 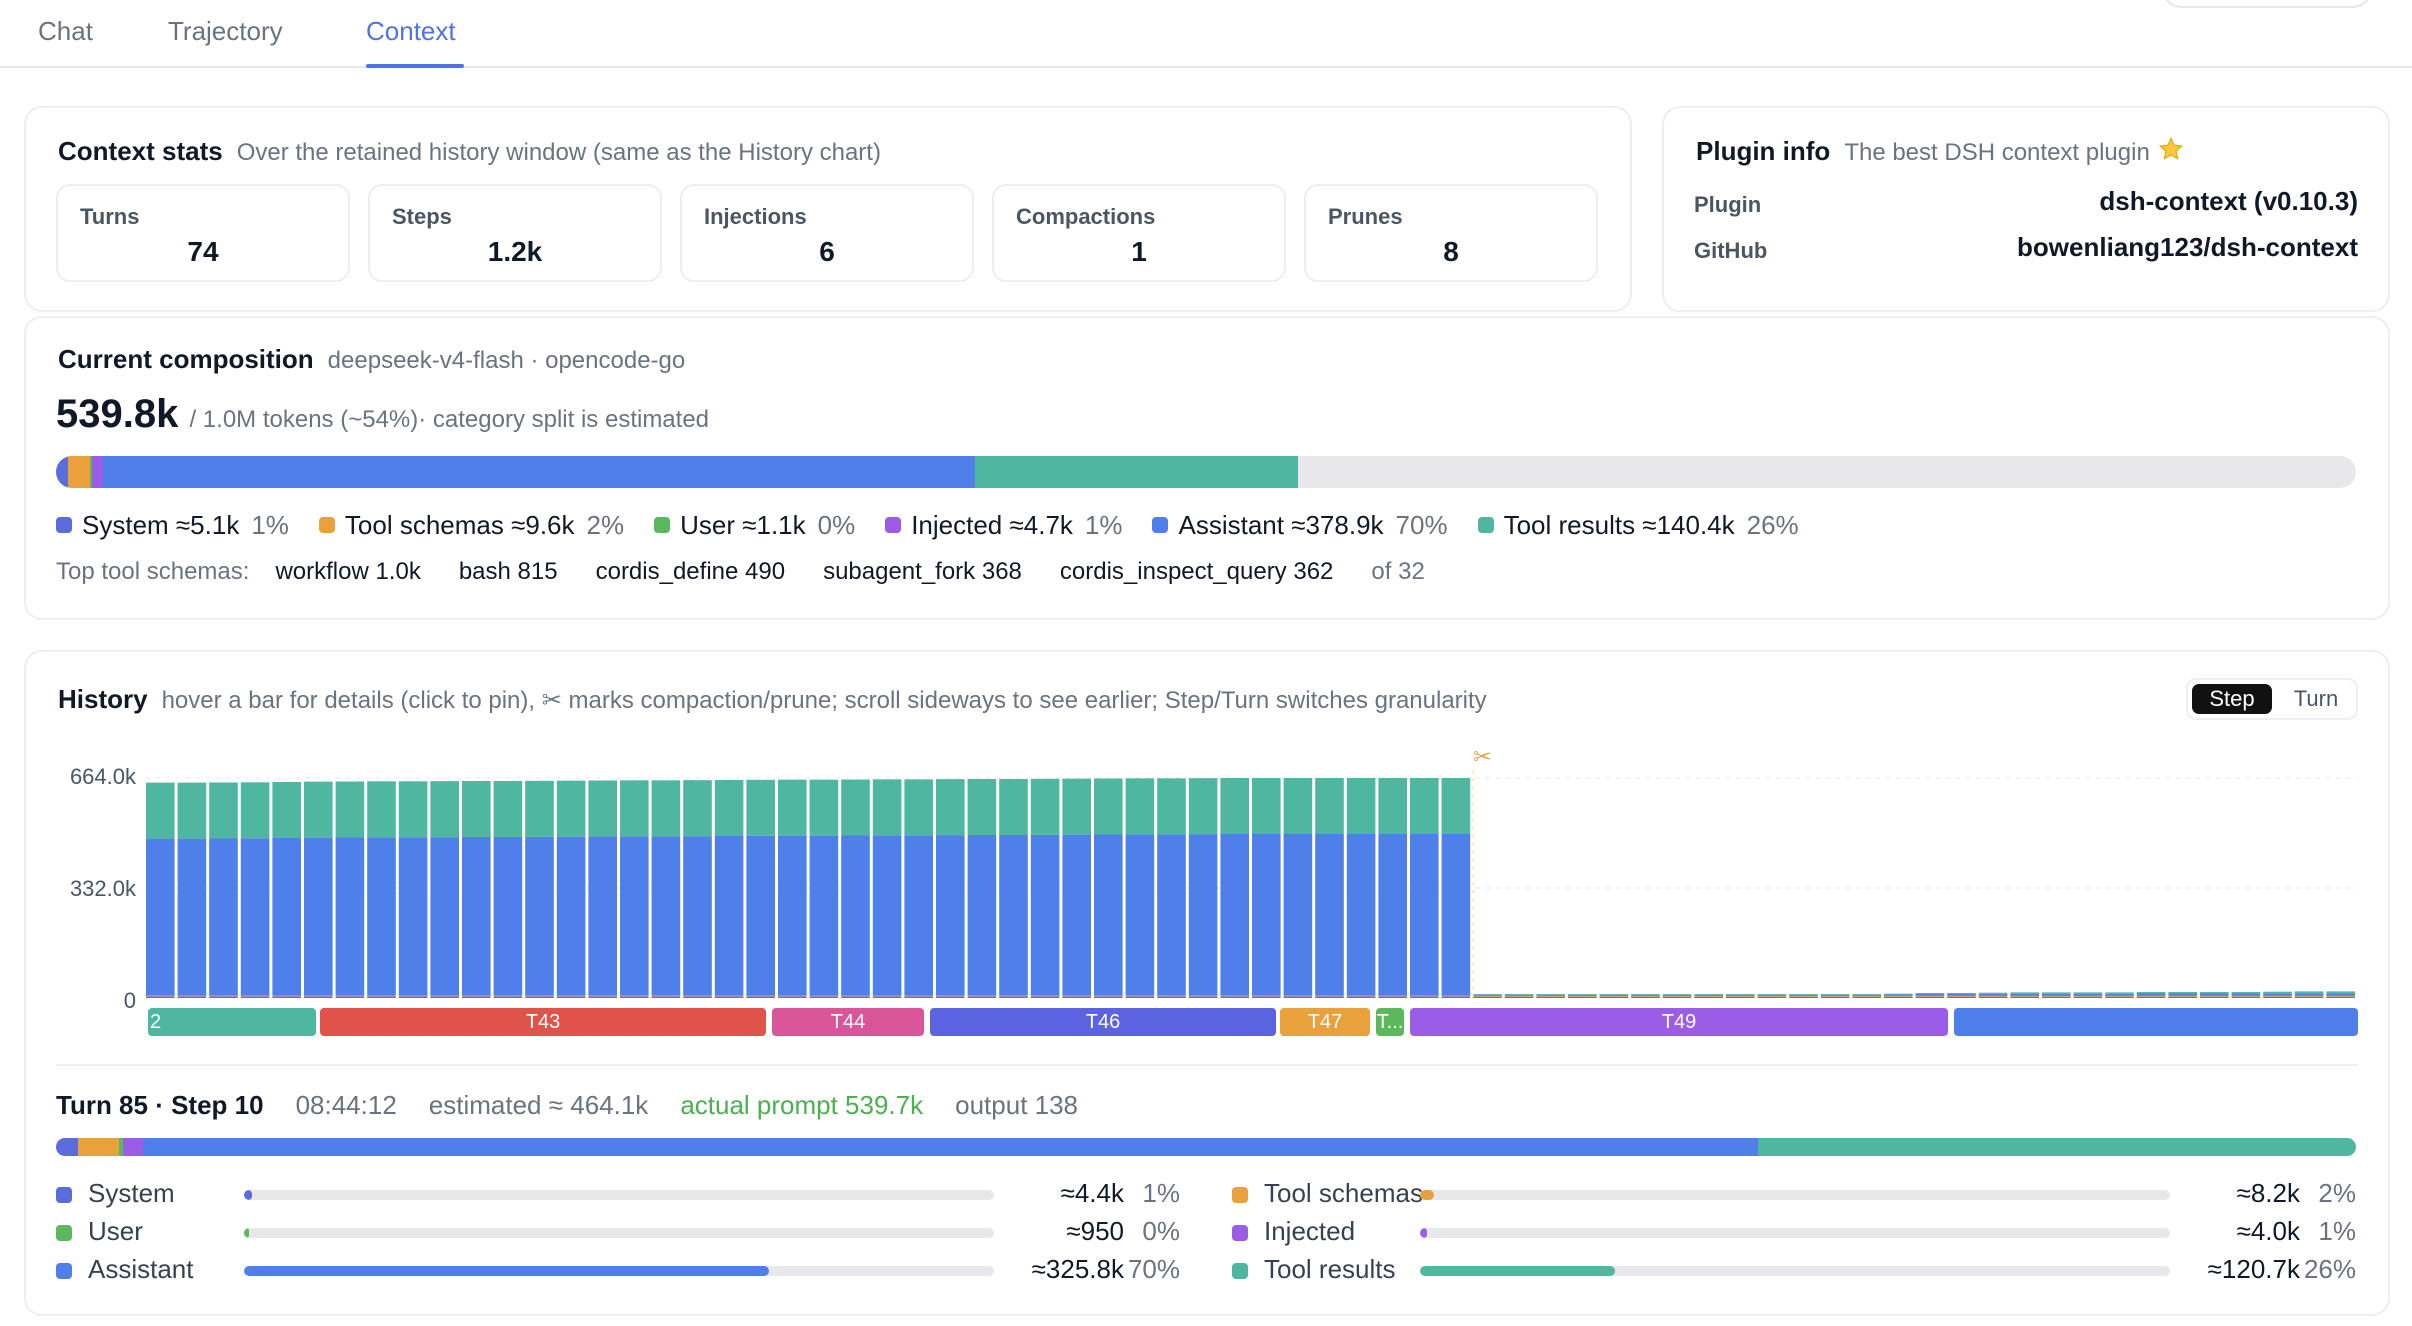 What do you see at coordinates (1482, 757) in the screenshot?
I see `compaction-marker: ✂` at bounding box center [1482, 757].